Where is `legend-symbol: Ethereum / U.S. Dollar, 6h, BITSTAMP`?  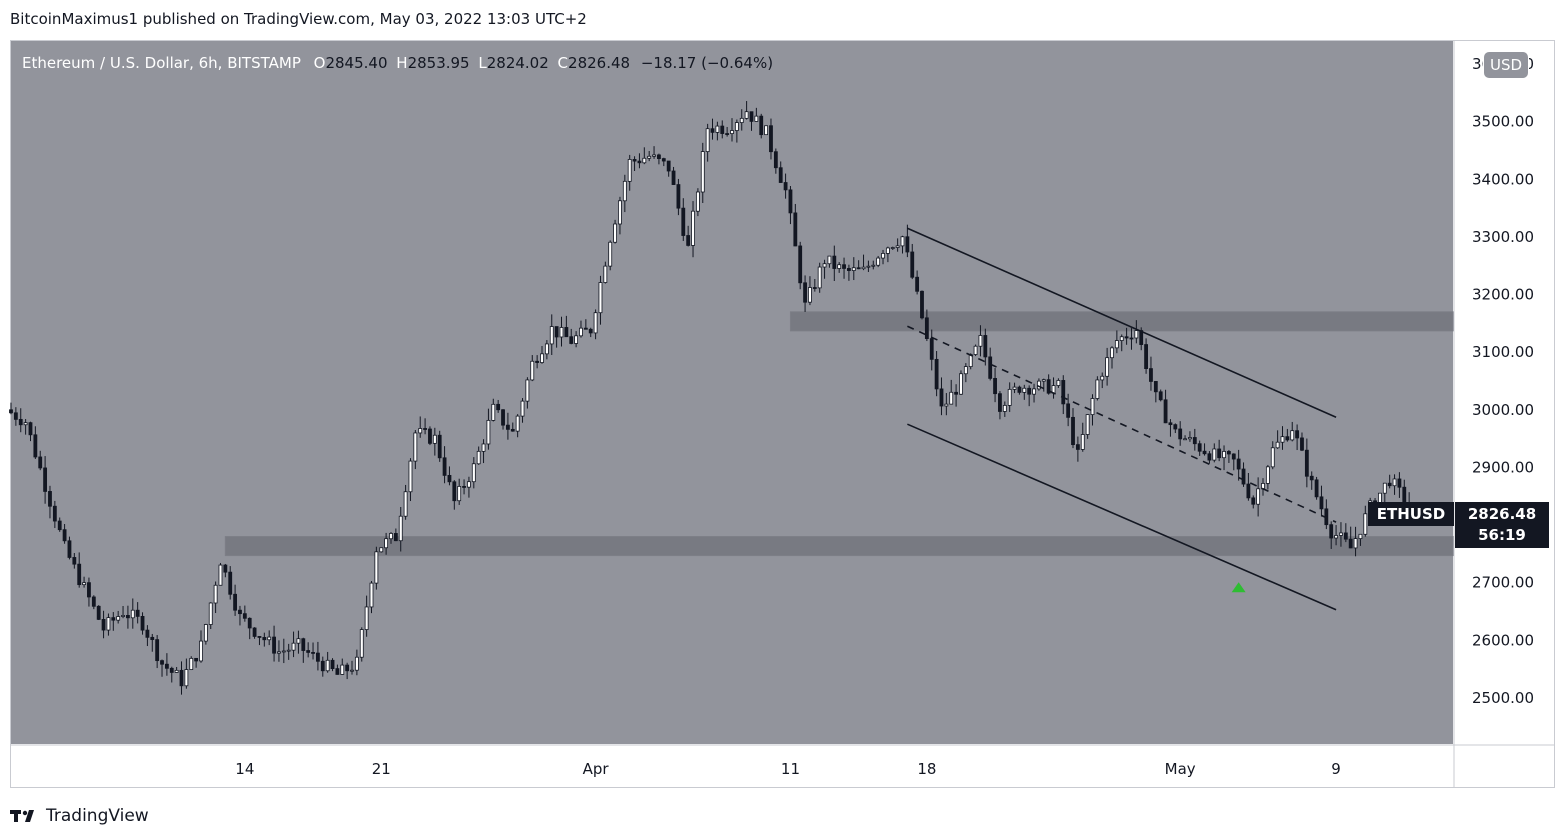
legend-symbol: Ethereum / U.S. Dollar, 6h, BITSTAMP is located at coordinates (161, 63).